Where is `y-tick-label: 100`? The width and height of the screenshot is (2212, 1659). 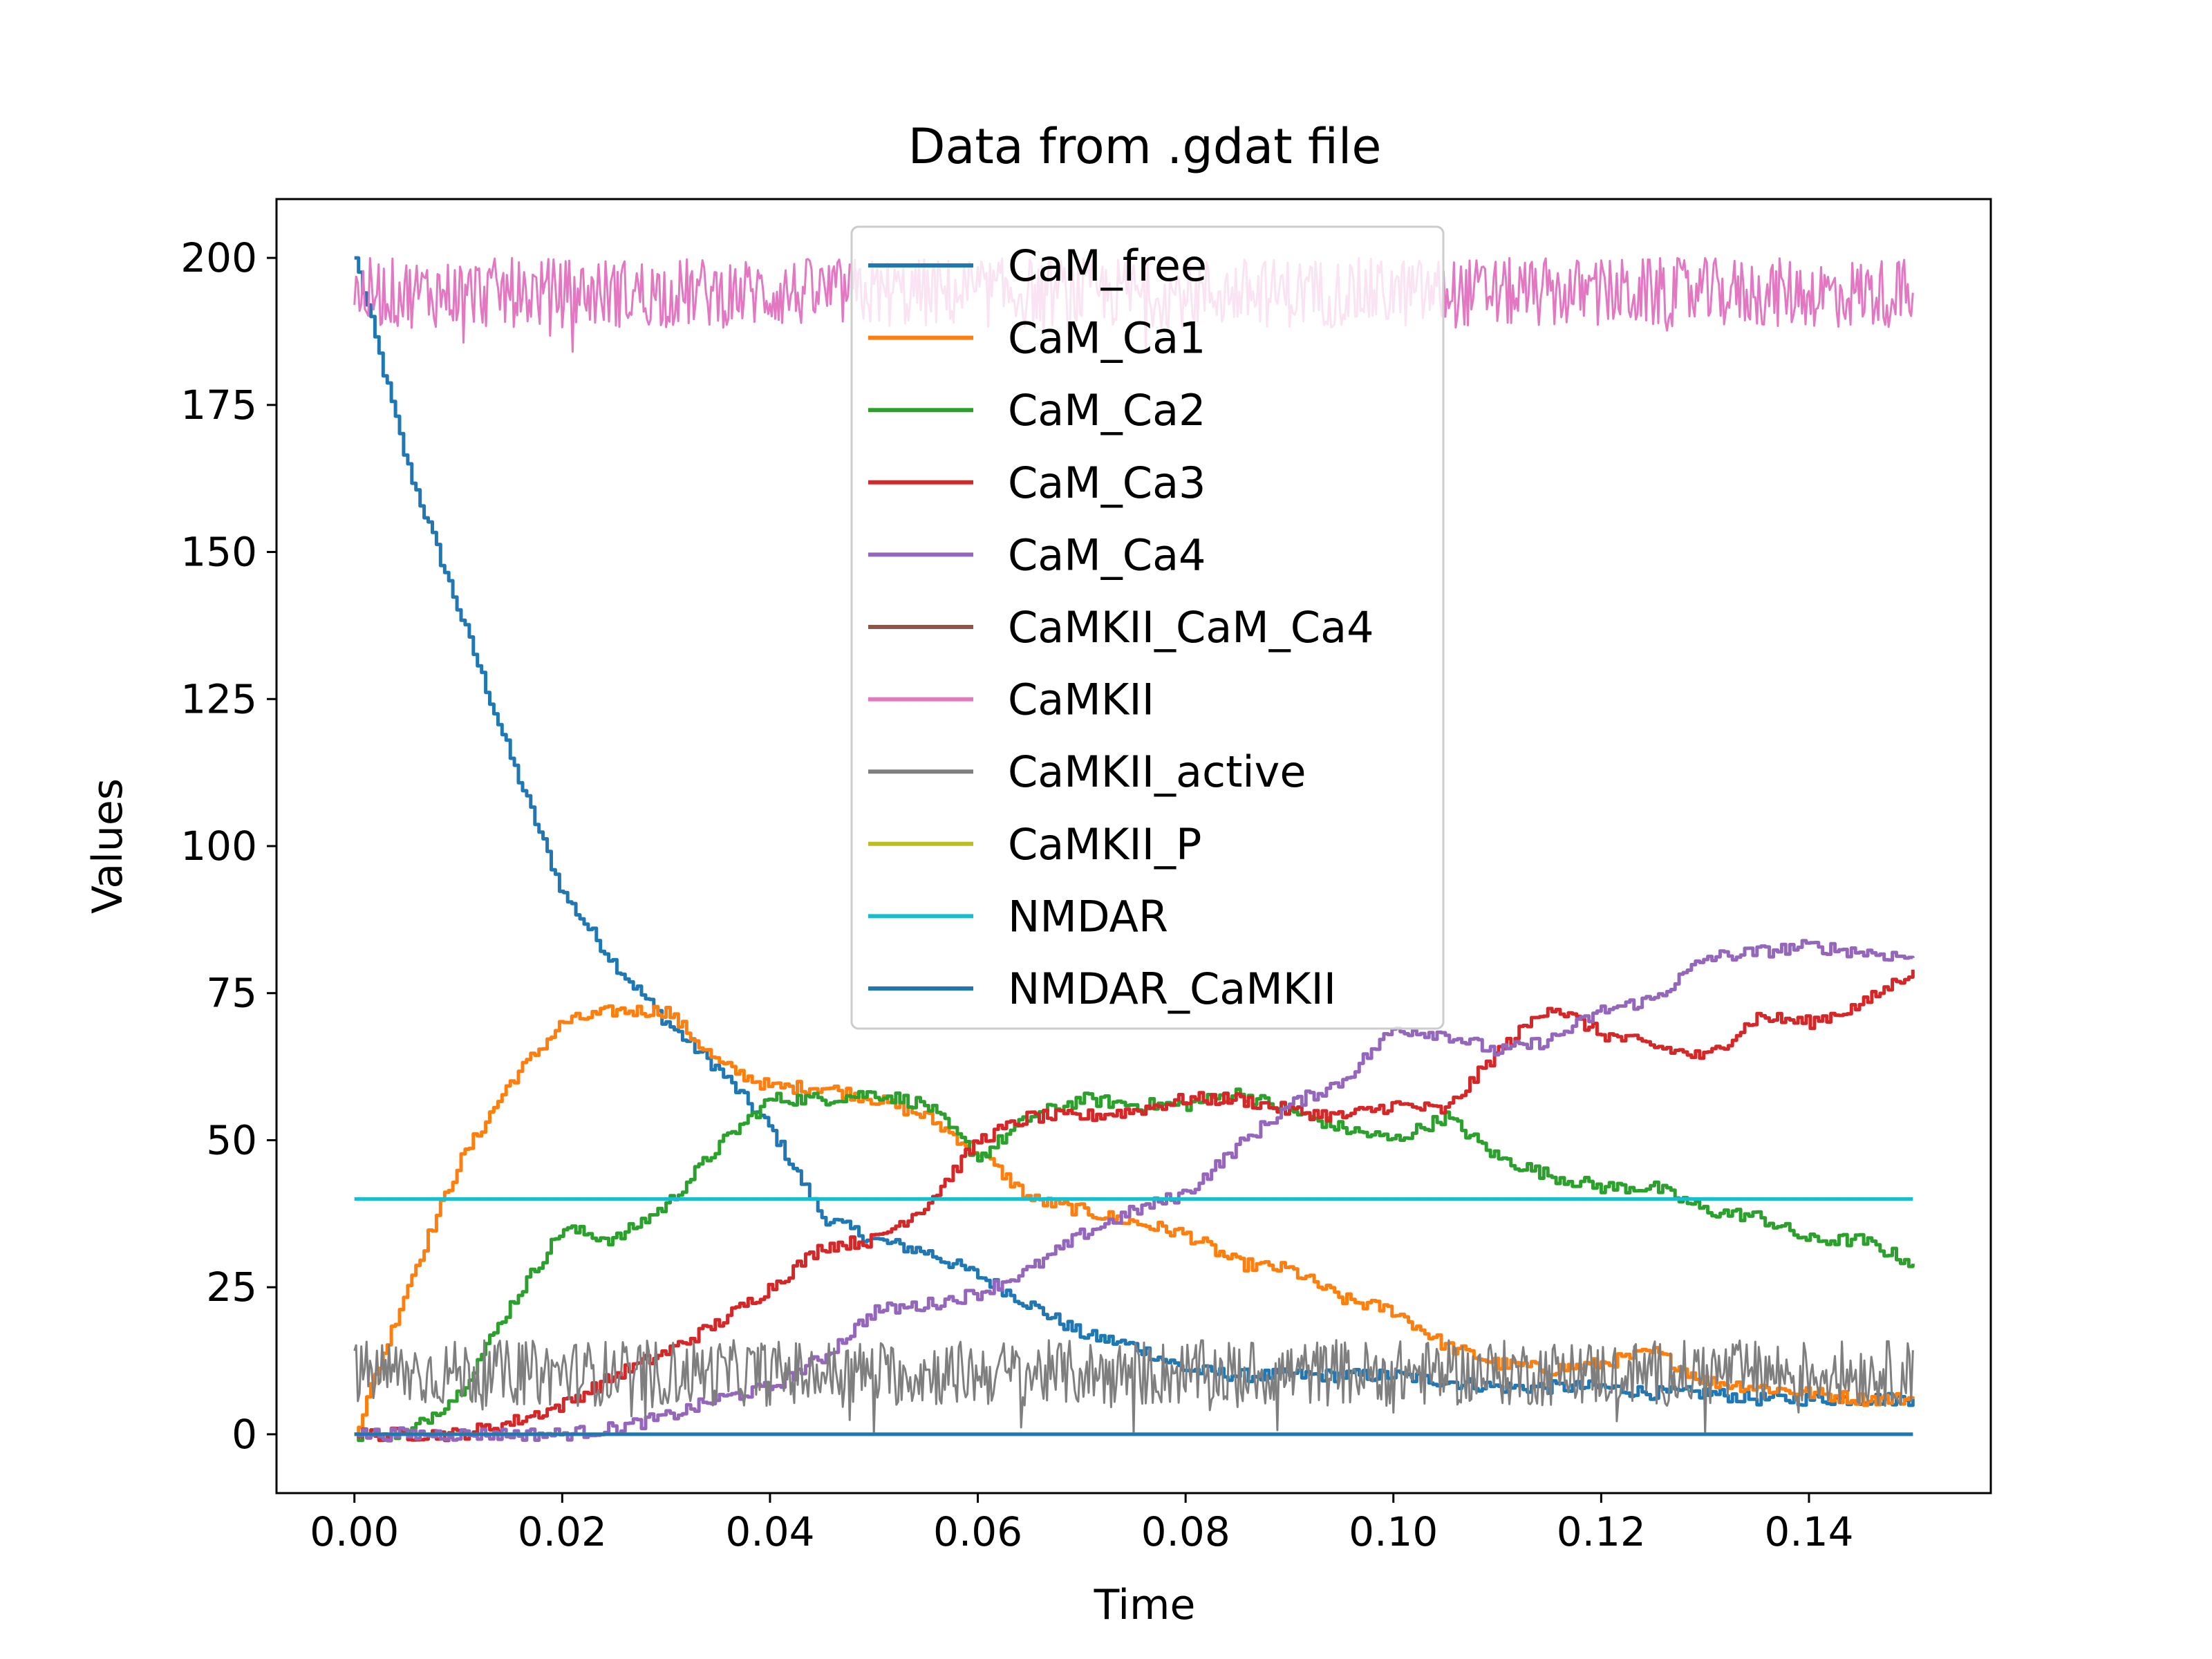
y-tick-label: 100 is located at coordinates (218, 847).